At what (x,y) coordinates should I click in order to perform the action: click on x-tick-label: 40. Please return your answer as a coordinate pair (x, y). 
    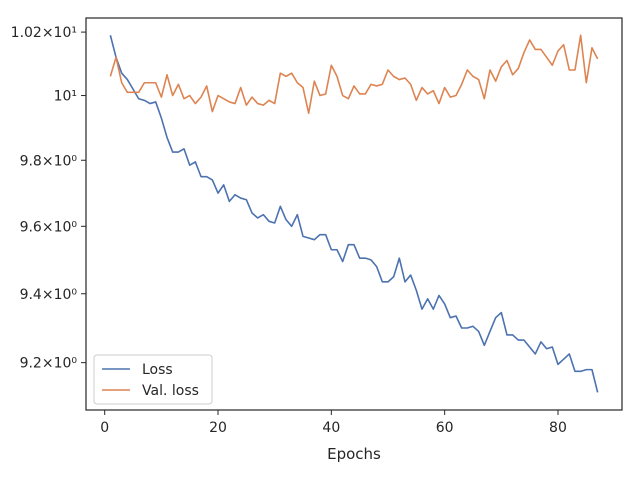
    Looking at the image, I should click on (331, 428).